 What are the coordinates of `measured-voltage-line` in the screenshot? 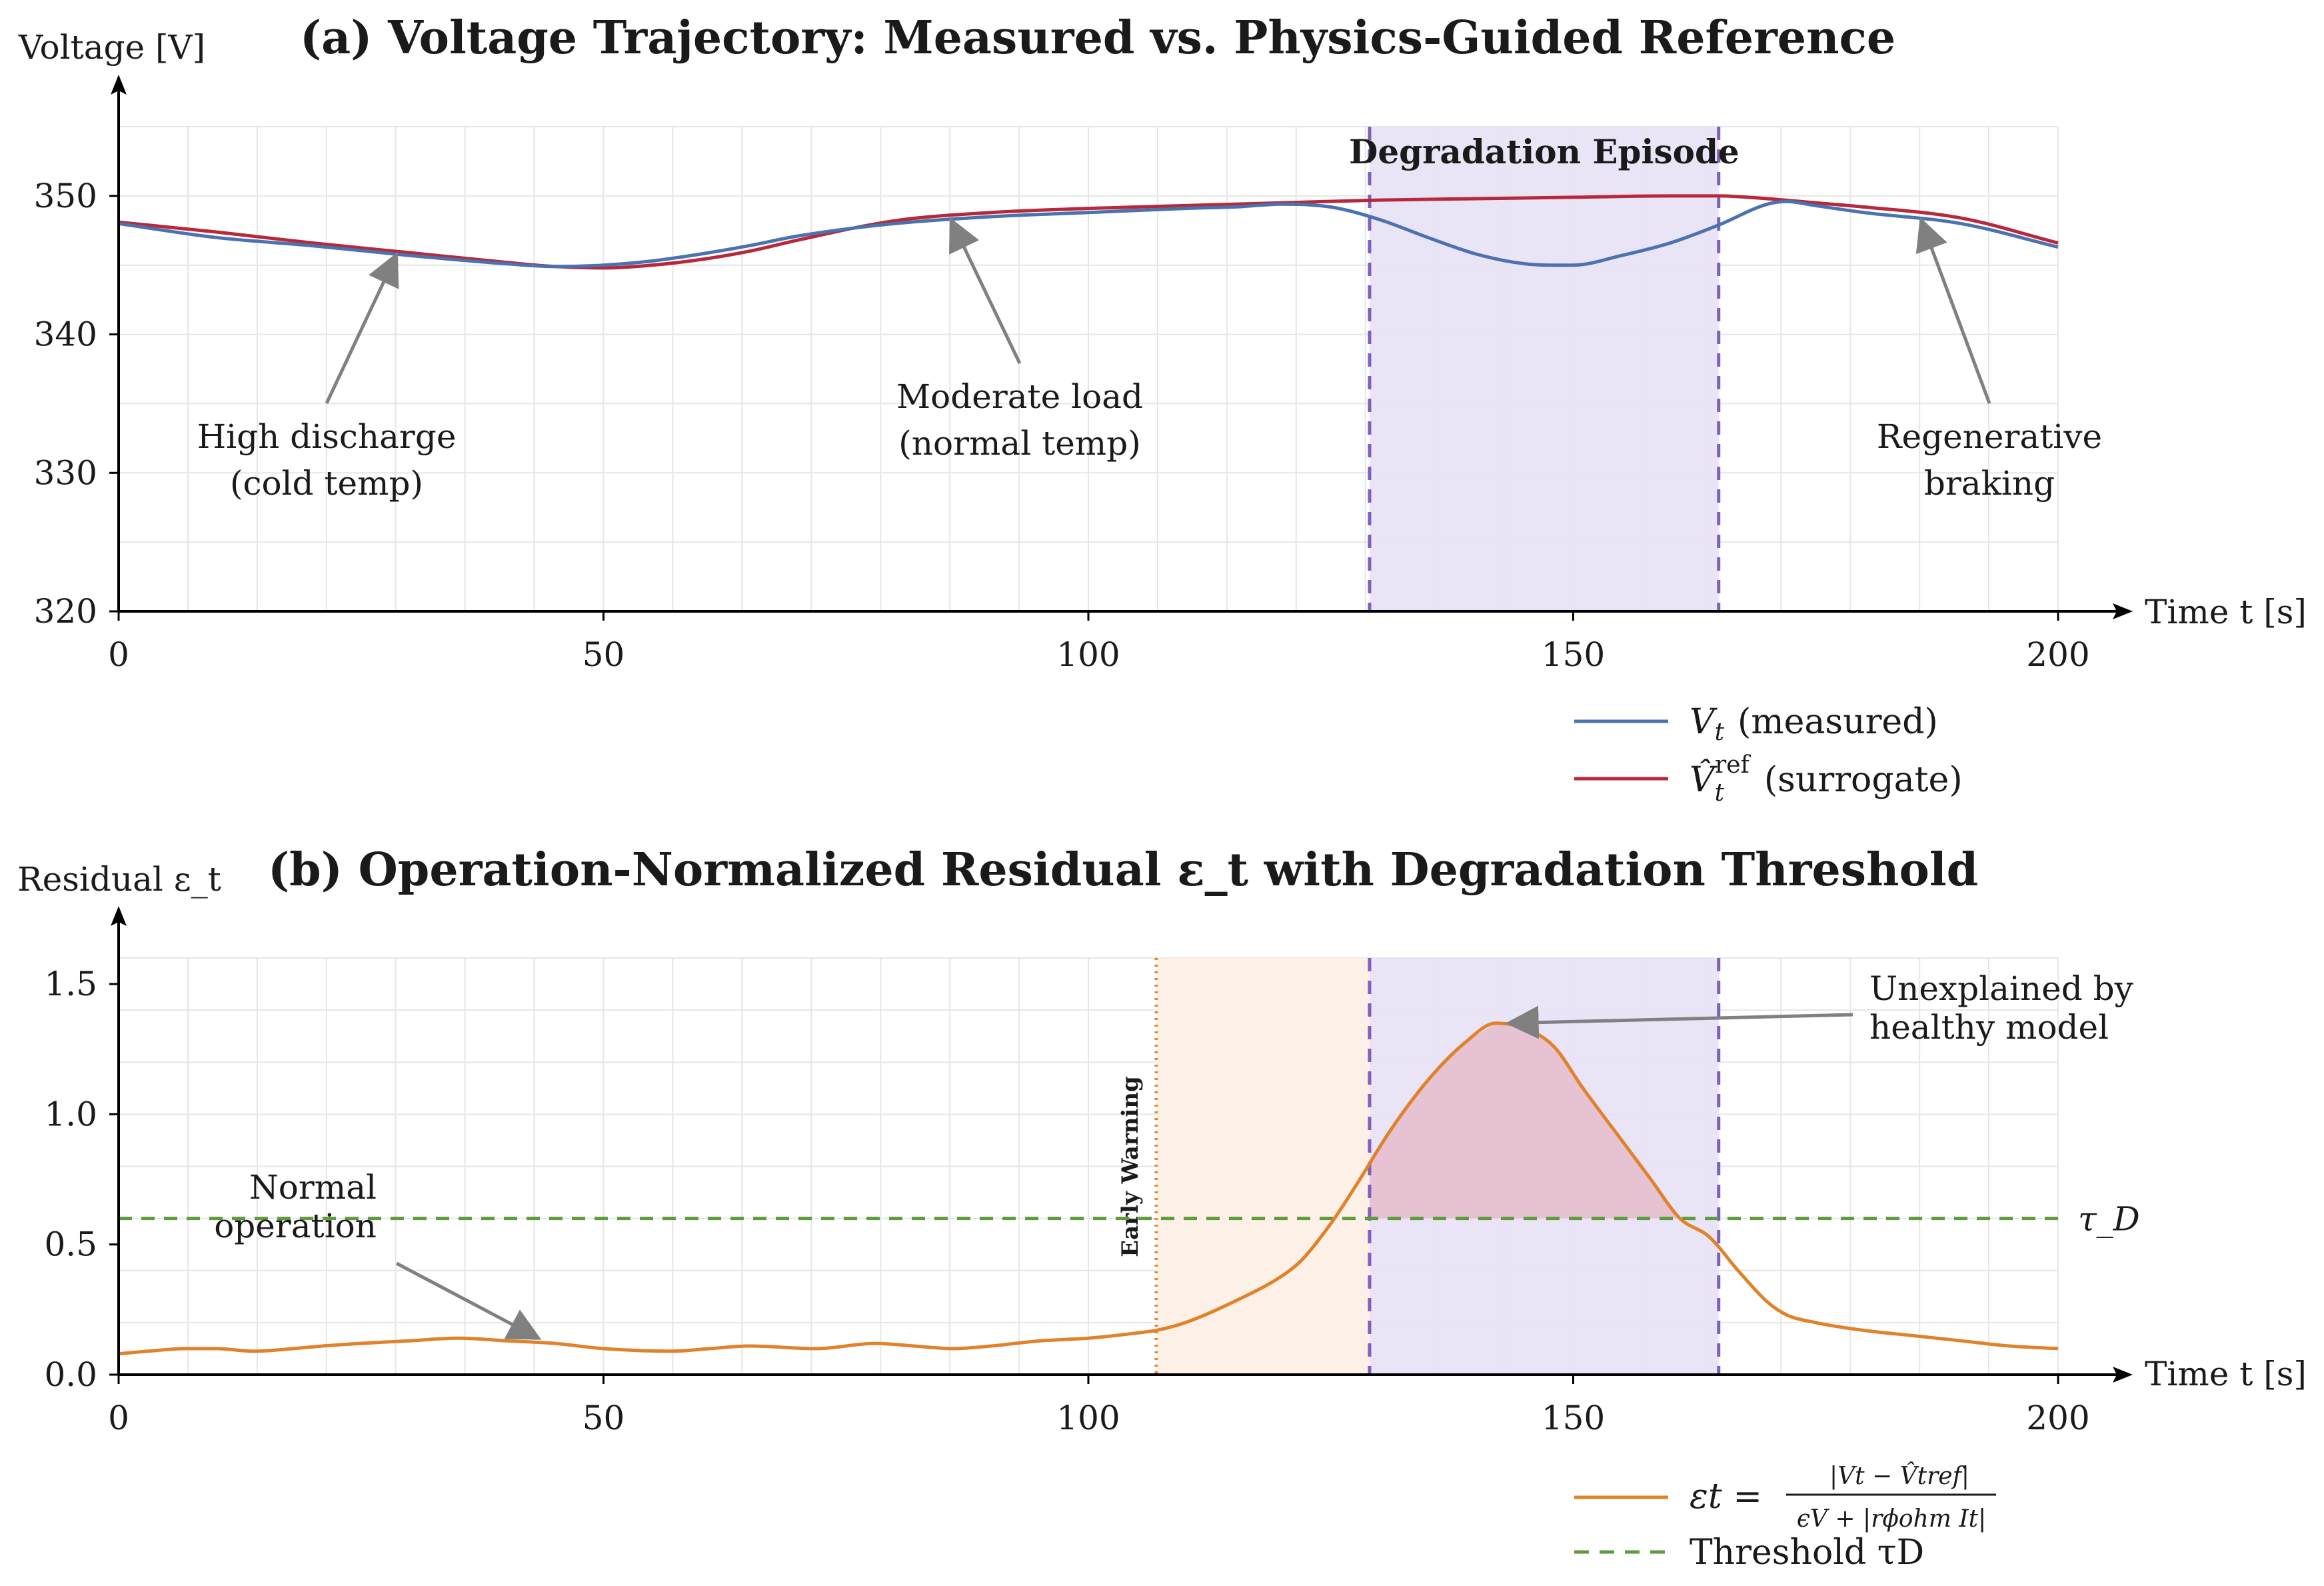 It's located at (1088, 234).